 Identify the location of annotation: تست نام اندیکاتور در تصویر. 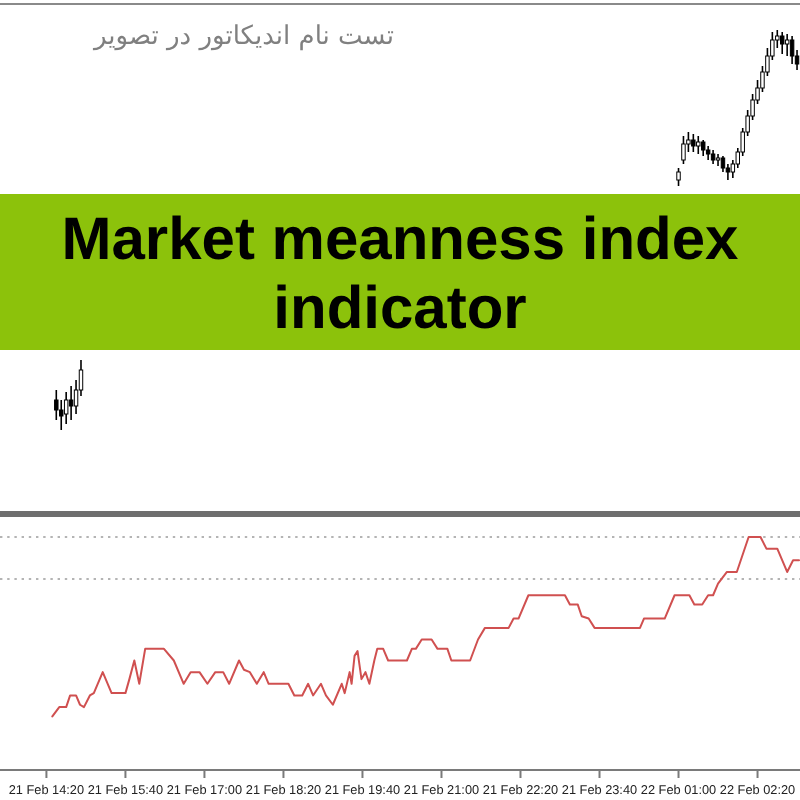
(243, 37).